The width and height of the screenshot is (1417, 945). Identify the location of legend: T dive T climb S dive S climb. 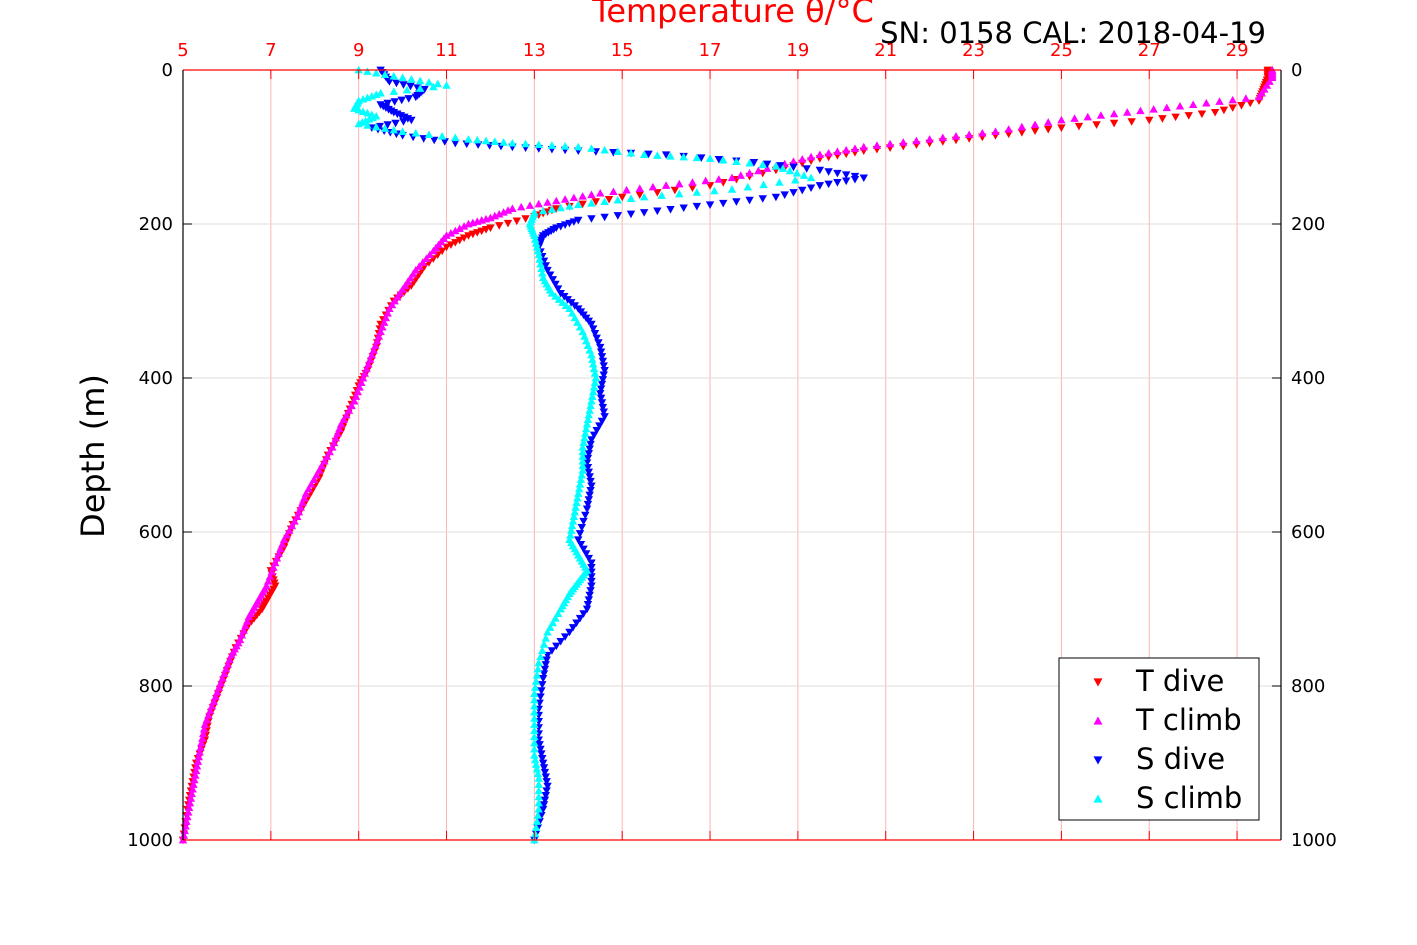
(1159, 739).